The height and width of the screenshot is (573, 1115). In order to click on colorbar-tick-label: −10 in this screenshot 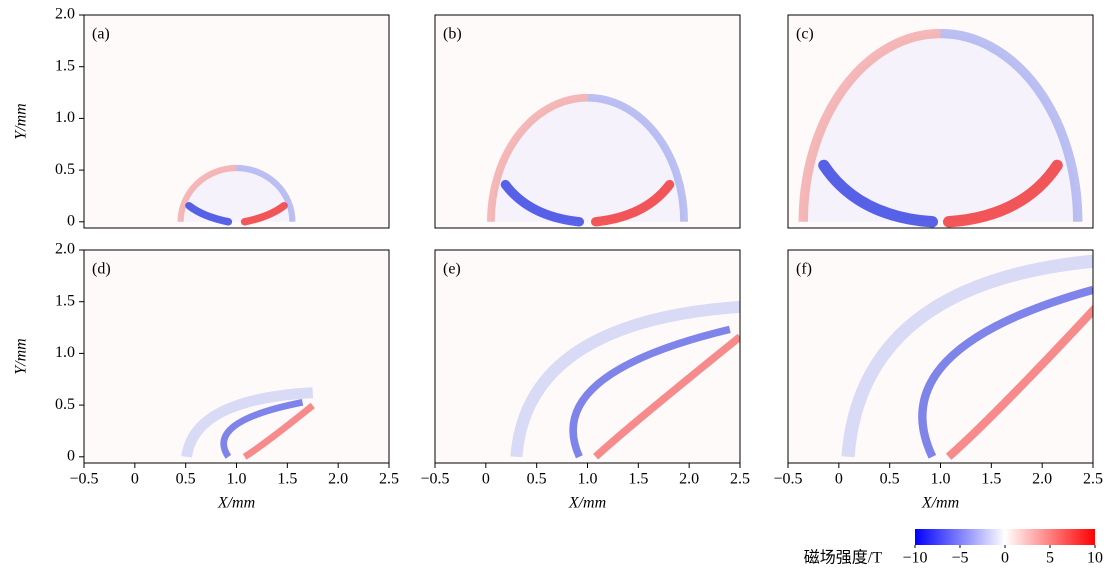, I will do `click(914, 558)`.